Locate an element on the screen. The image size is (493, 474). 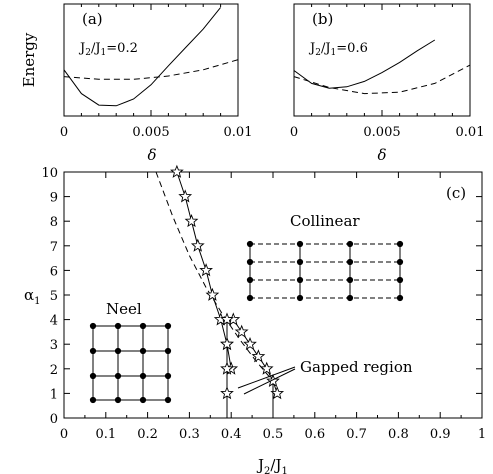
y-tick-label: 9 is located at coordinates (54, 198).